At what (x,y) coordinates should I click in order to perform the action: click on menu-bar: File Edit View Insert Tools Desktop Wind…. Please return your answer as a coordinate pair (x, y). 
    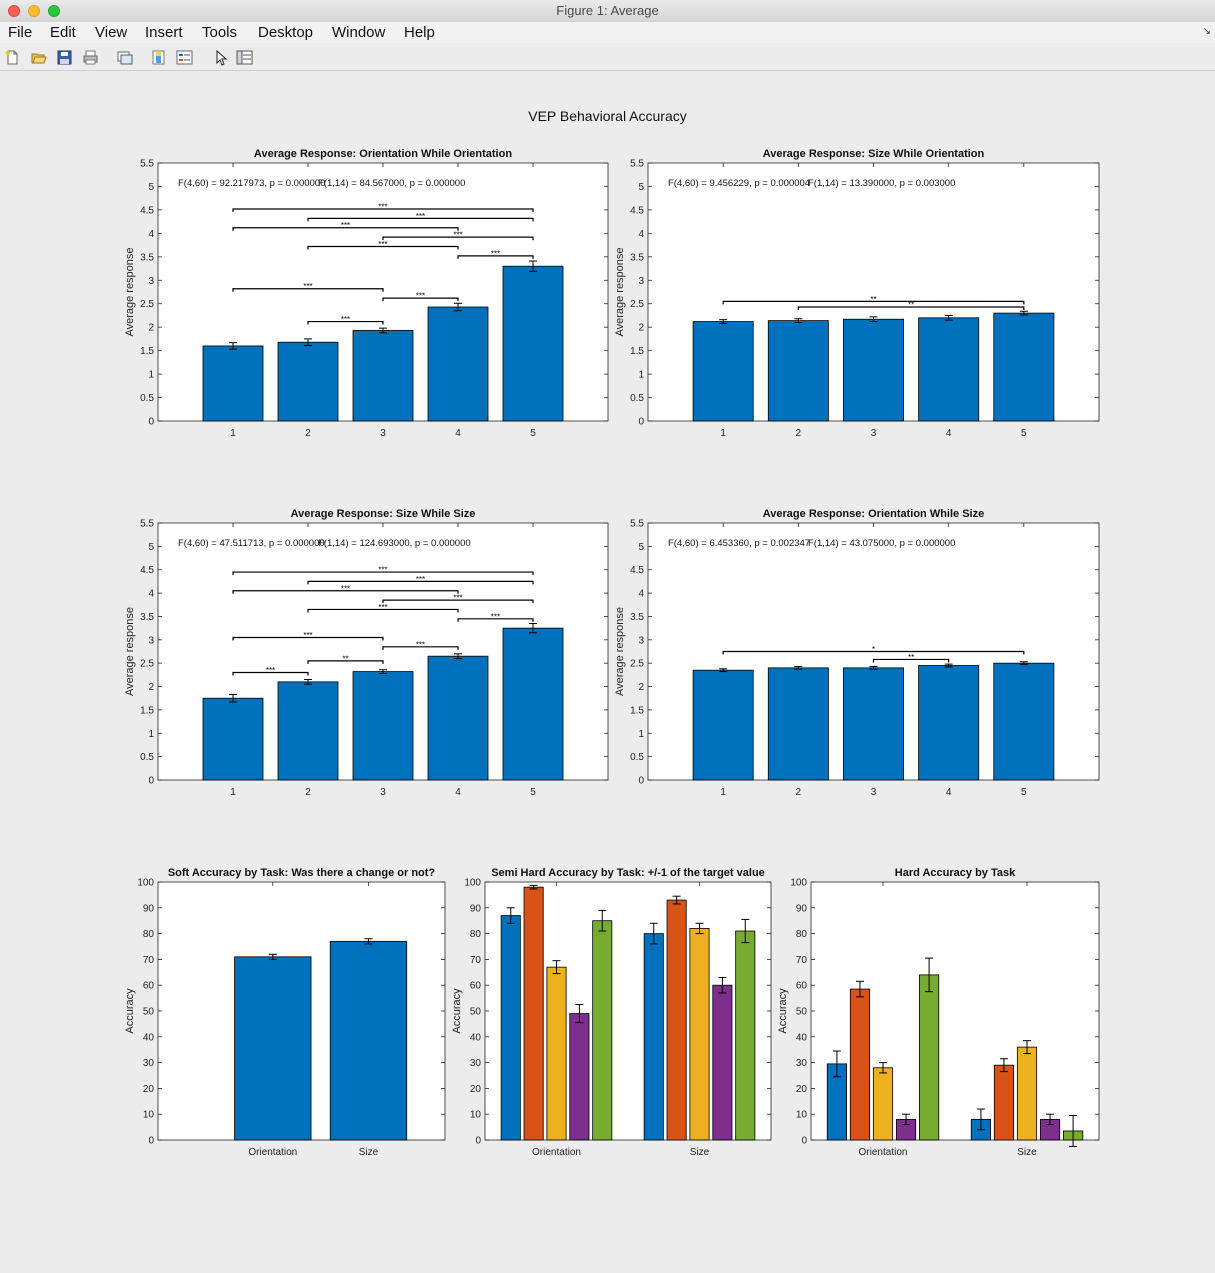
    Looking at the image, I should click on (607, 32).